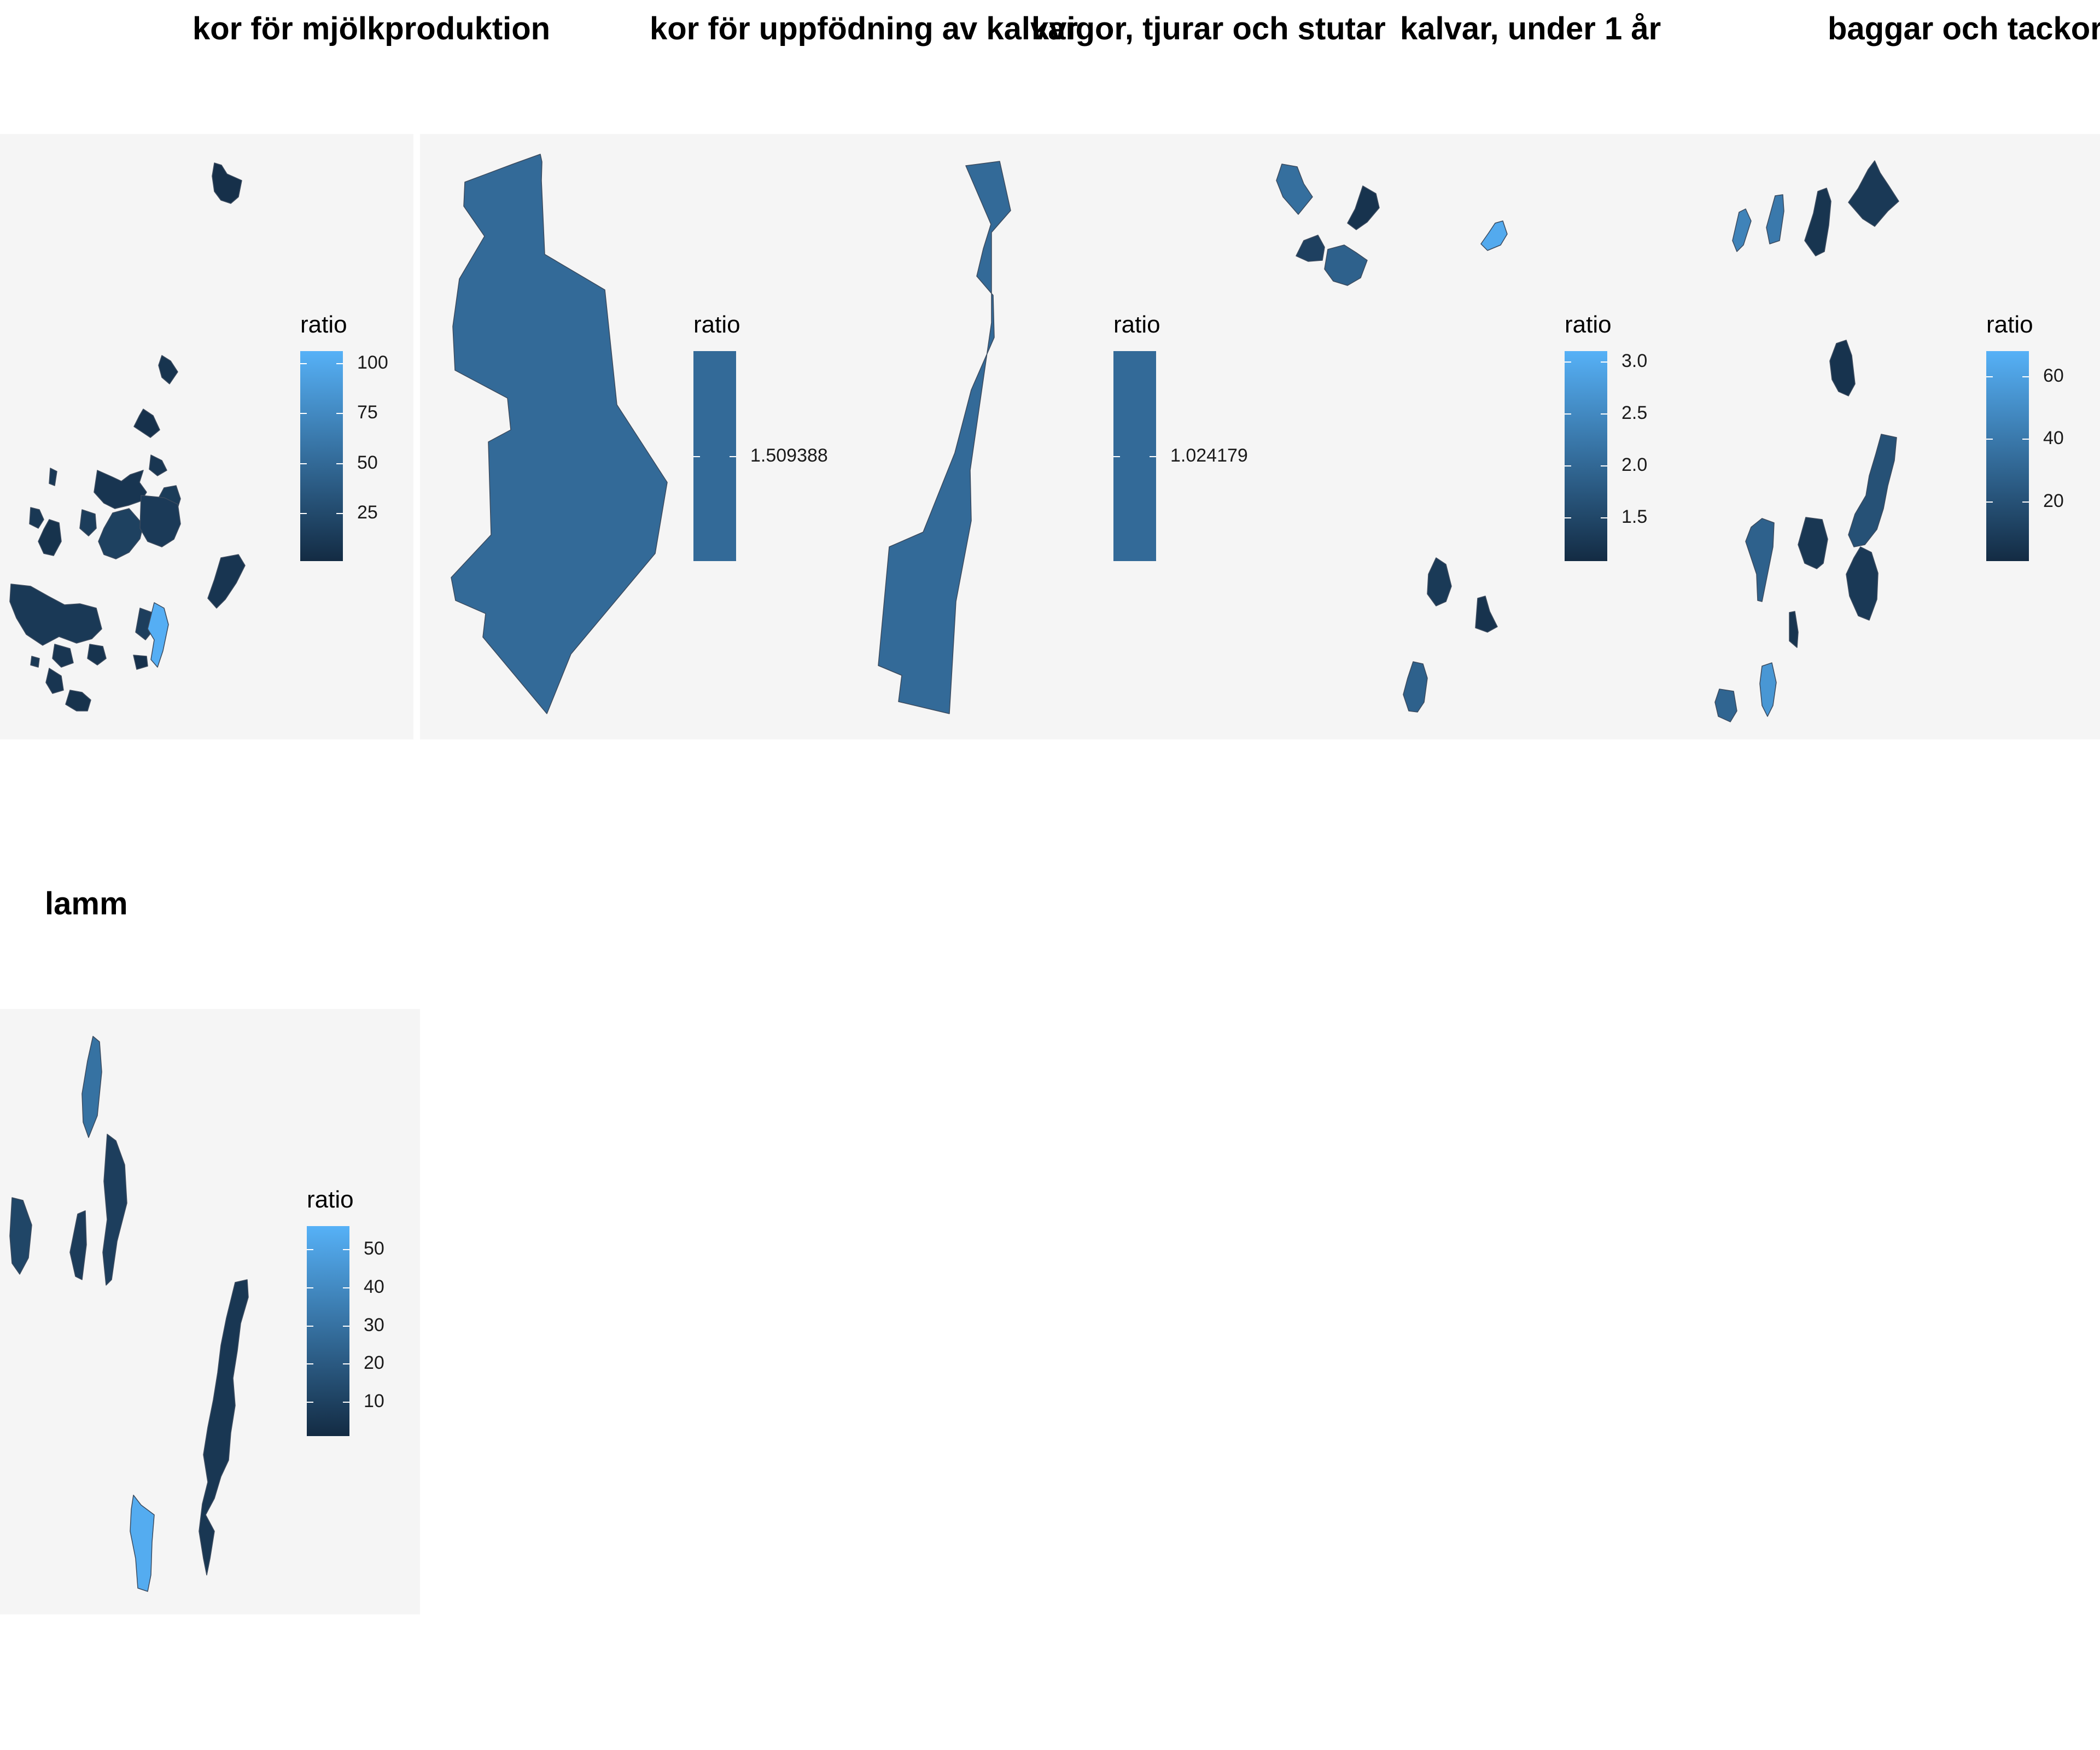 Image resolution: width=2100 pixels, height=1750 pixels. I want to click on panel-title: baggar och tackor, so click(1964, 28).